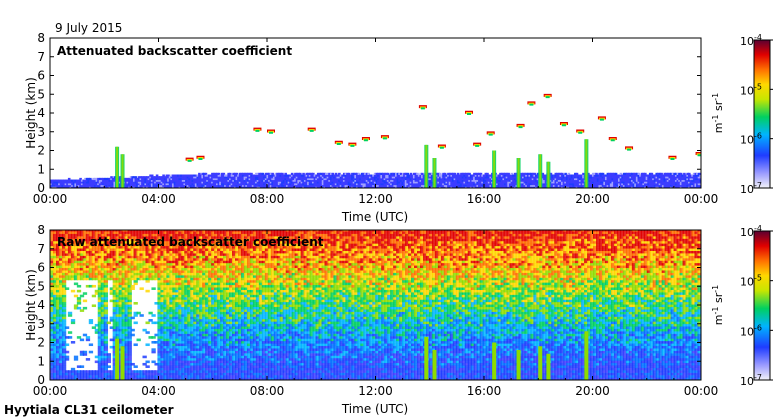  Describe the element at coordinates (174, 51) in the screenshot. I see `chart-title: Attenuated backscatter coefficient` at that location.